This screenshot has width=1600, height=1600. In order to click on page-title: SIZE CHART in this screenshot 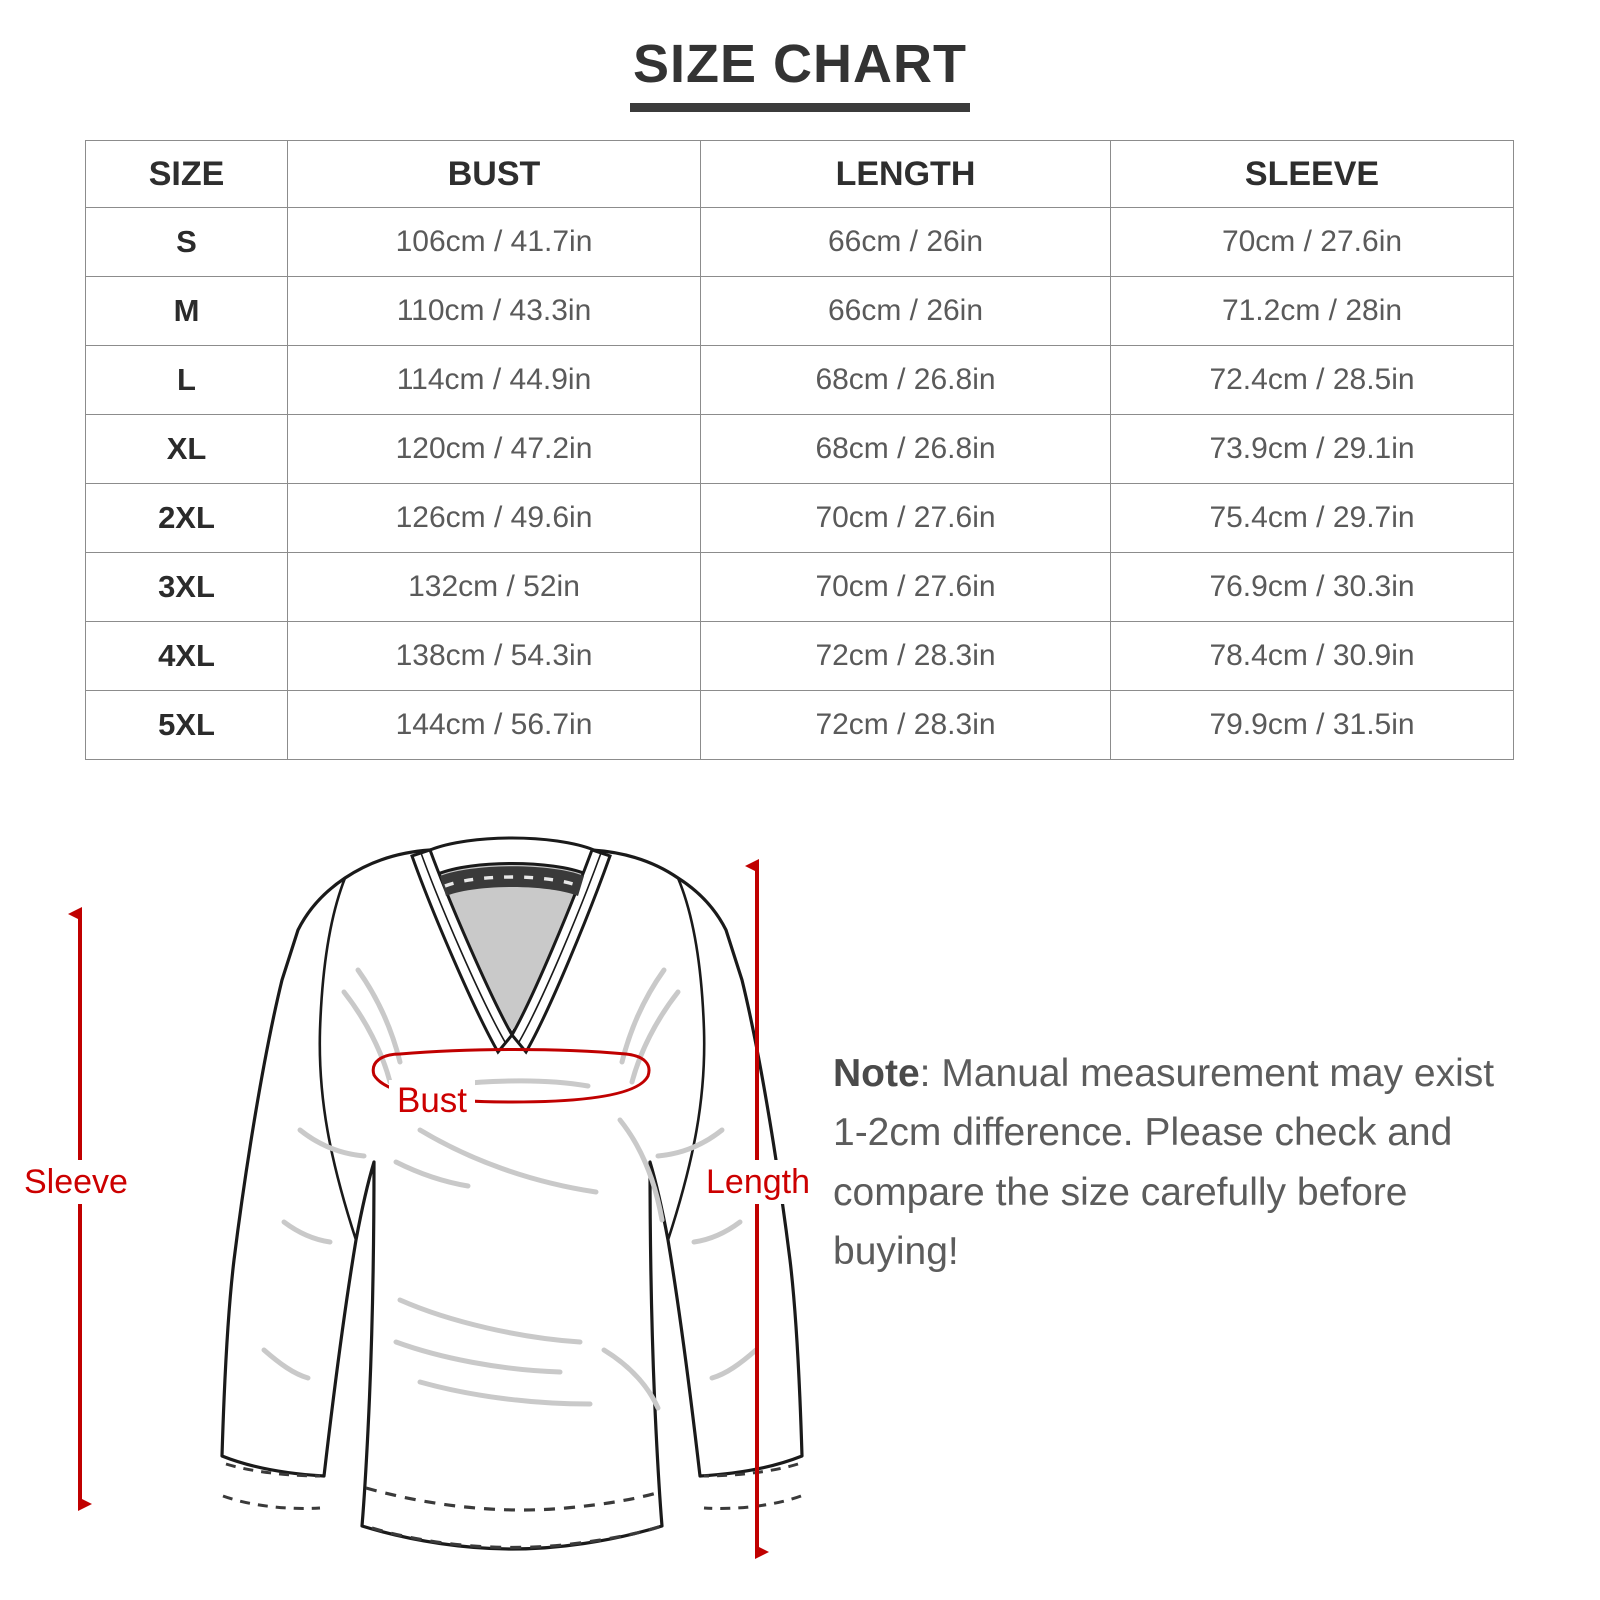, I will do `click(800, 64)`.